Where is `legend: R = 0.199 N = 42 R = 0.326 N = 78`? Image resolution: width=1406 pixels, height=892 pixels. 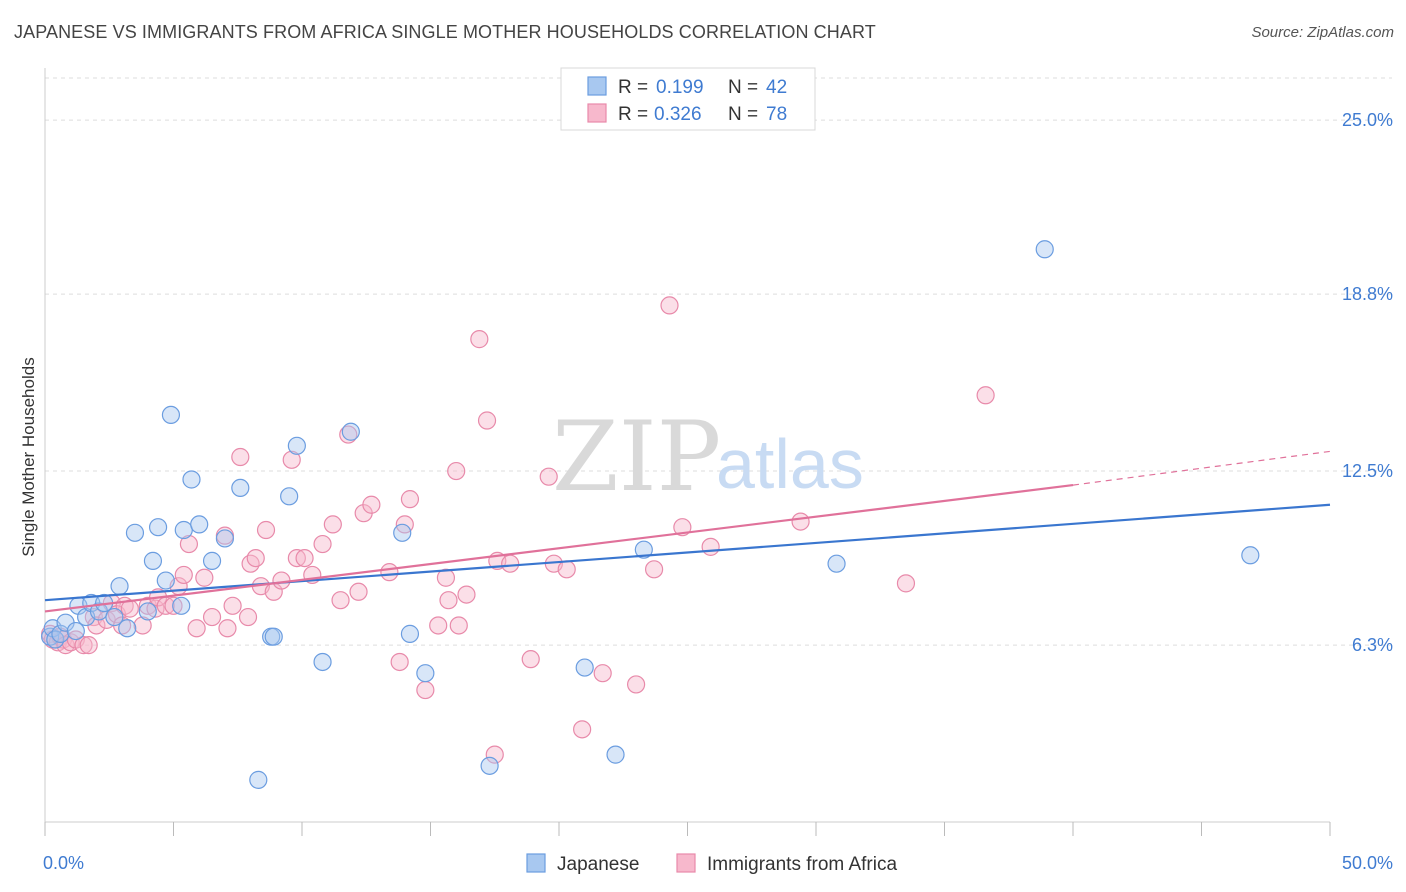 legend: R = 0.199 N = 42 R = 0.326 N = 78 is located at coordinates (688, 99).